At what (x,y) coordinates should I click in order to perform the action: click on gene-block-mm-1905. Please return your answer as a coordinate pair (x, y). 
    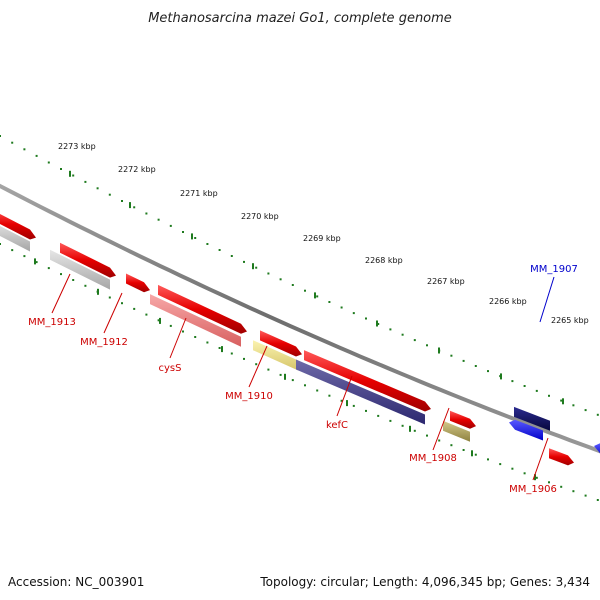
    Looking at the image, I should click on (597, 448).